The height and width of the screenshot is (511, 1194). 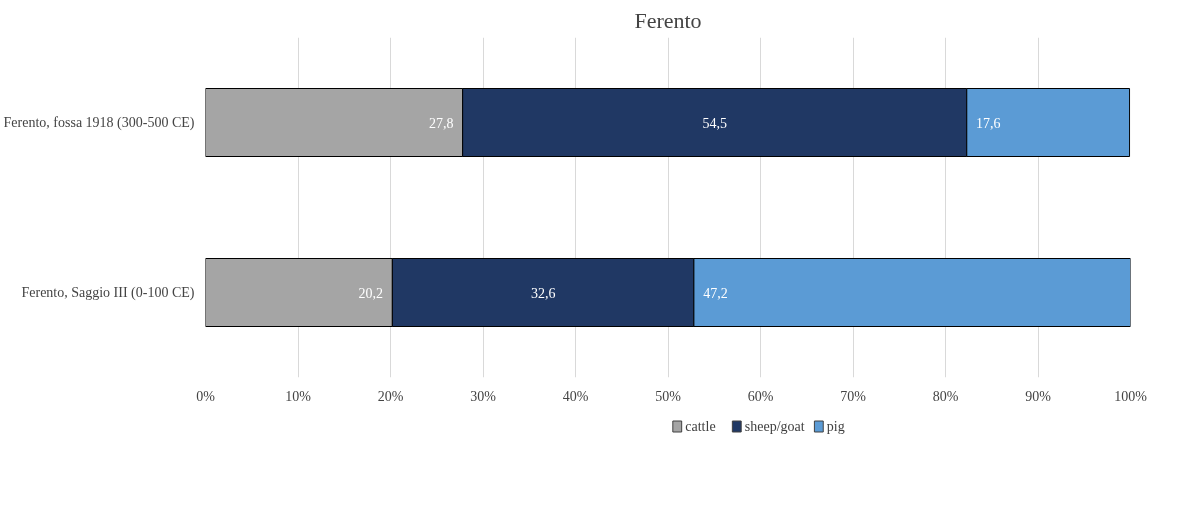 What do you see at coordinates (298, 396) in the screenshot?
I see `x-tick-label: 10%` at bounding box center [298, 396].